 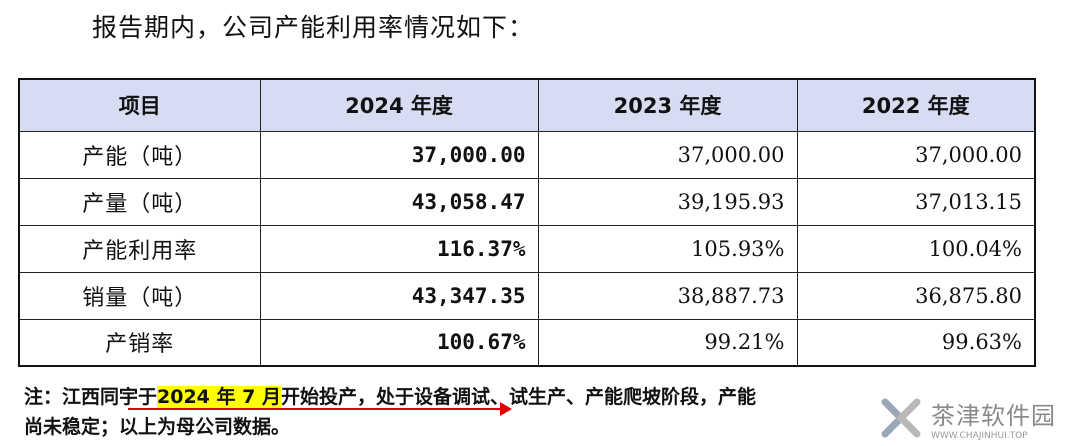 I want to click on table-row: 产量（吨） 43,058.47 39,195.93 37,013.15, so click(x=527, y=201).